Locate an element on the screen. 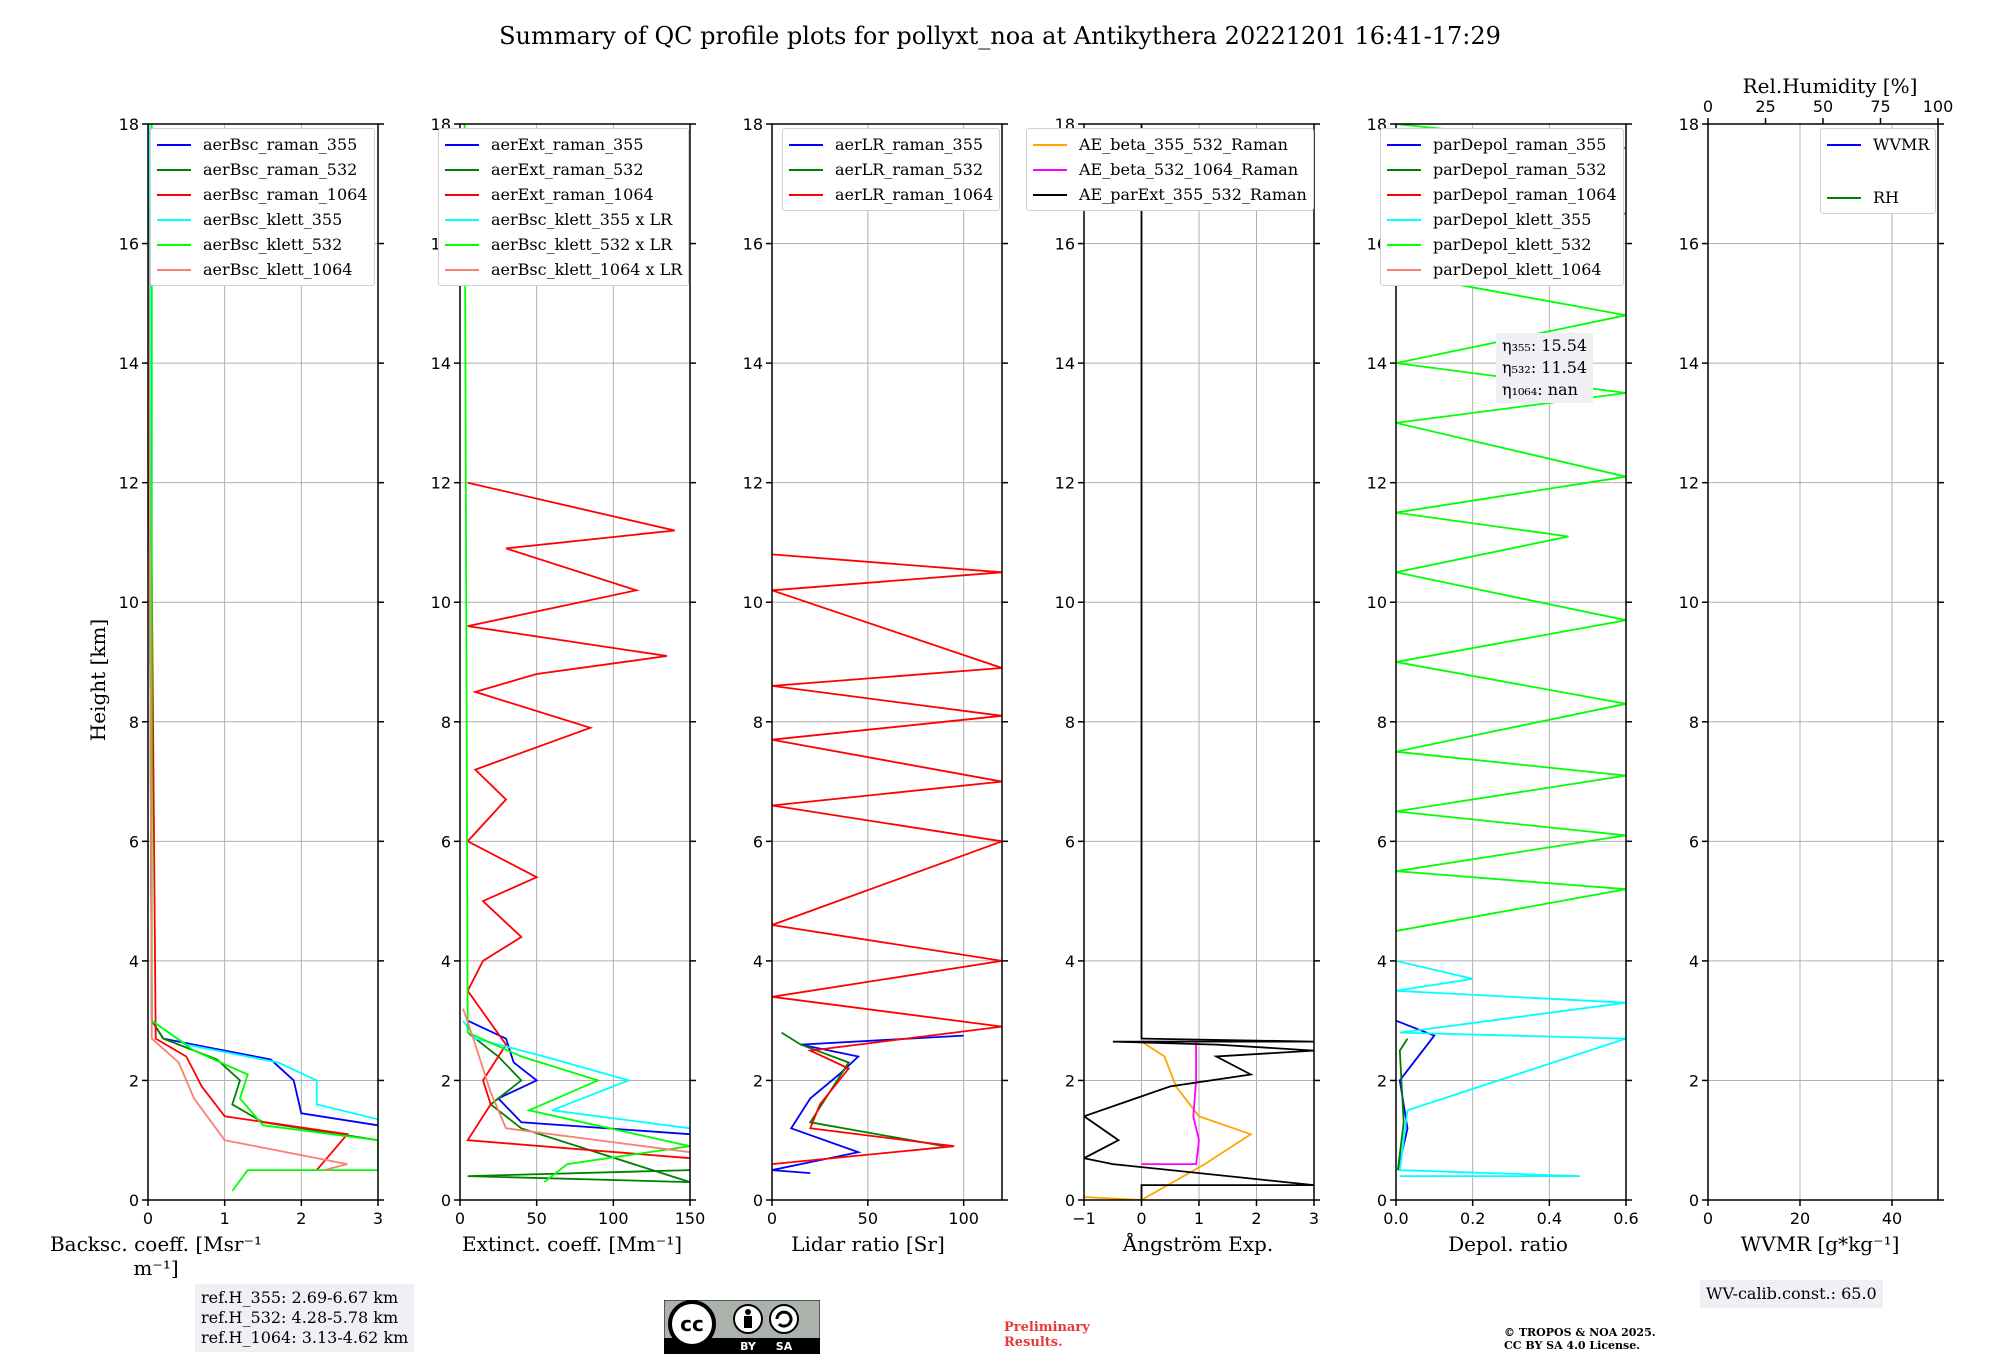  series-AE_parExt_355_532_Raman is located at coordinates (1199, 662).